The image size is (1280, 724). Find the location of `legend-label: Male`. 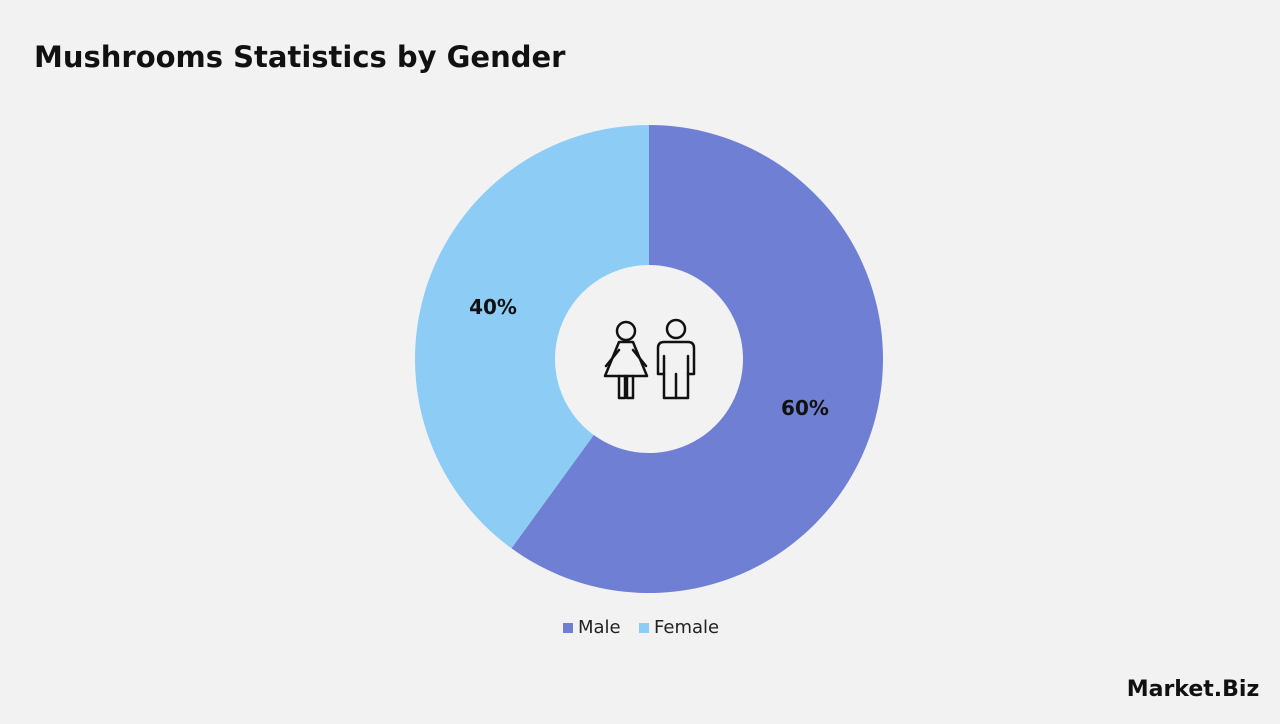

legend-label: Male is located at coordinates (599, 627).